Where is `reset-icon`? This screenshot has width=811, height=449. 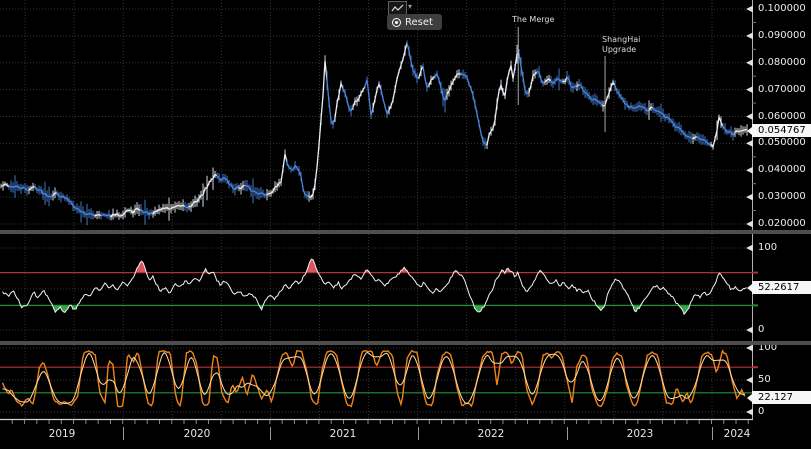 reset-icon is located at coordinates (396, 22).